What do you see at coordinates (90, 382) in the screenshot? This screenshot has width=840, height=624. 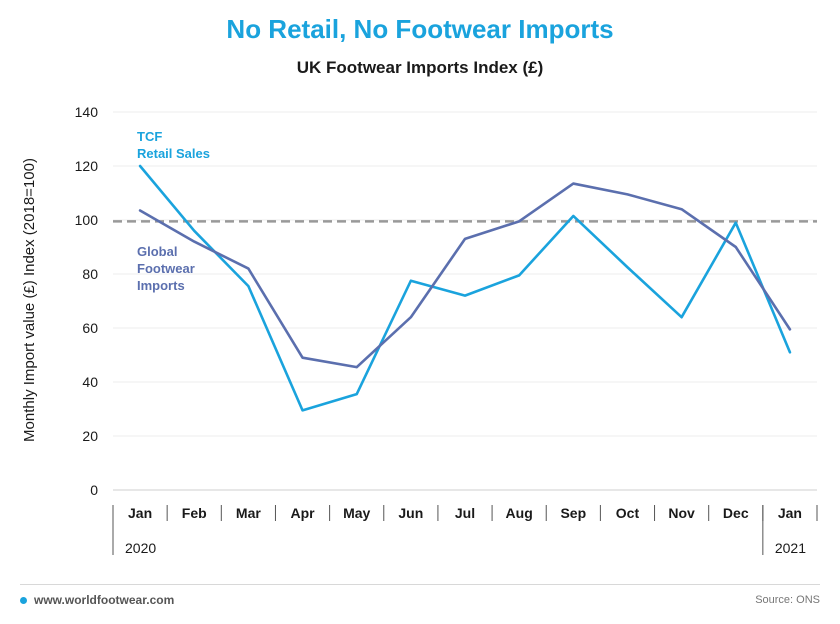 I see `y-tick-label: 40` at bounding box center [90, 382].